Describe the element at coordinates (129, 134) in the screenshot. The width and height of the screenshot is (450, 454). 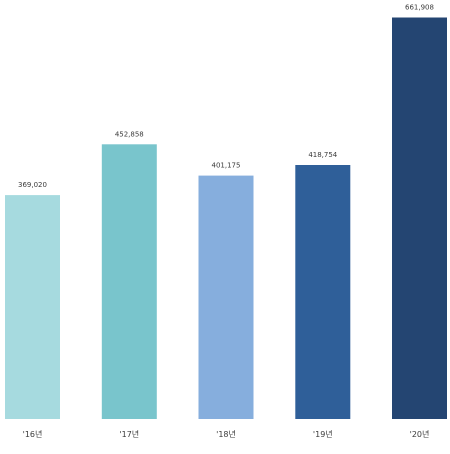
I see `value-label-1: 452,858` at that location.